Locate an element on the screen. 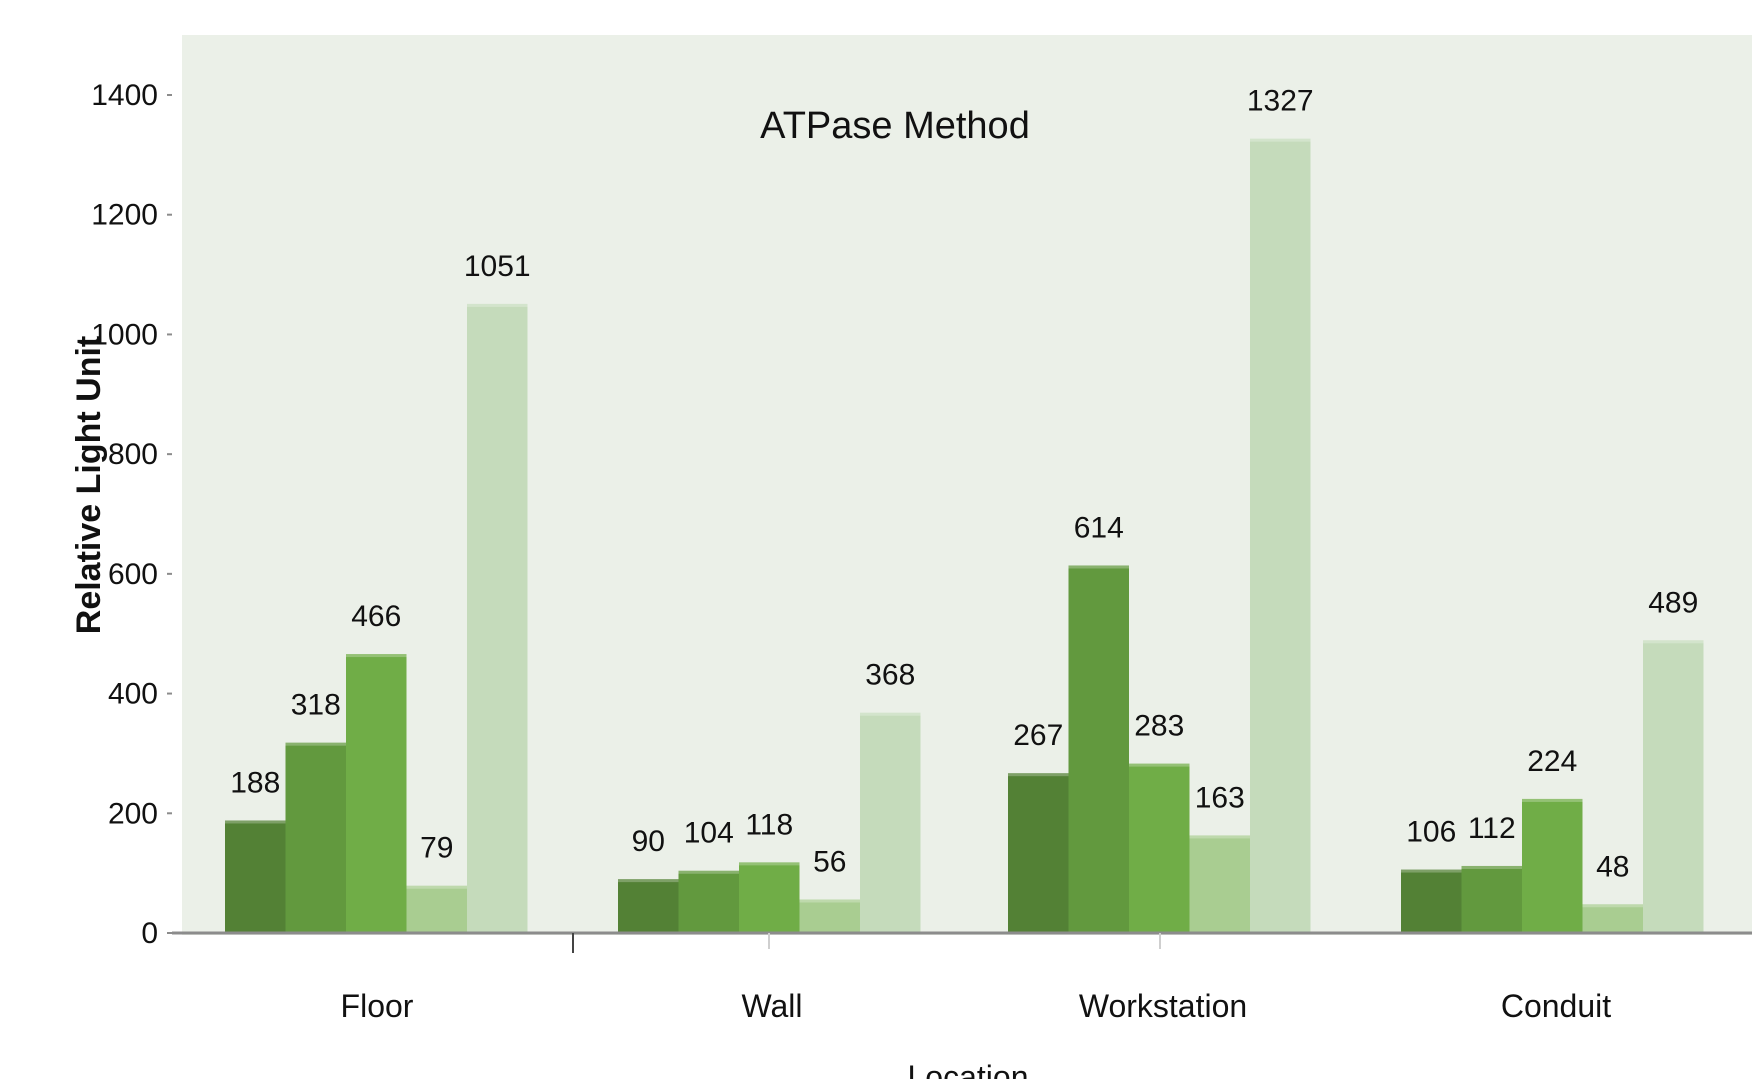 The width and height of the screenshot is (1763, 1079). data-label: 489 is located at coordinates (1673, 602).